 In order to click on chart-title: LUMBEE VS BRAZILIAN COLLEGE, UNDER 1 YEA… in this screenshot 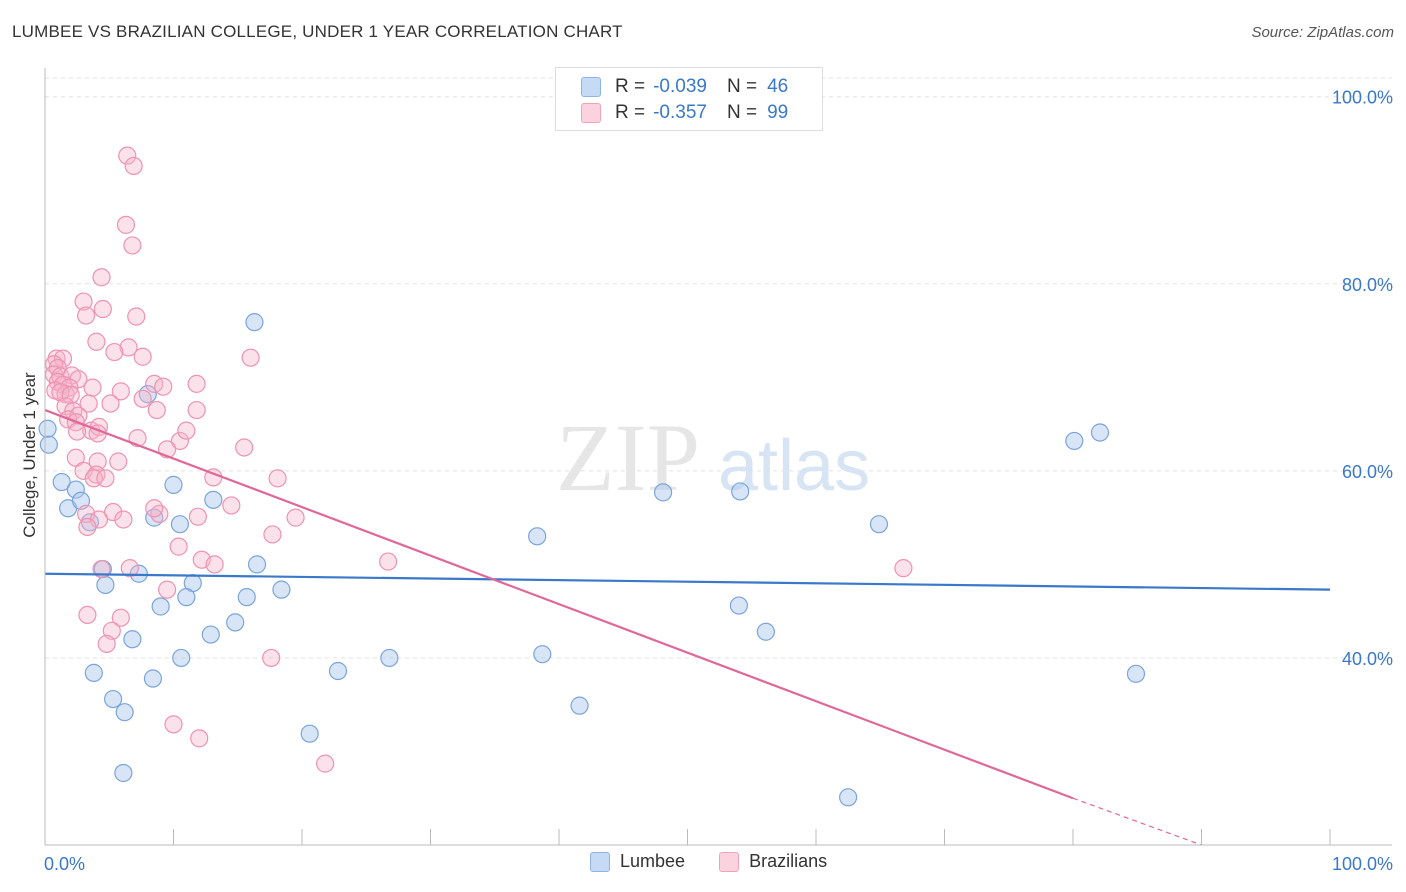, I will do `click(317, 31)`.